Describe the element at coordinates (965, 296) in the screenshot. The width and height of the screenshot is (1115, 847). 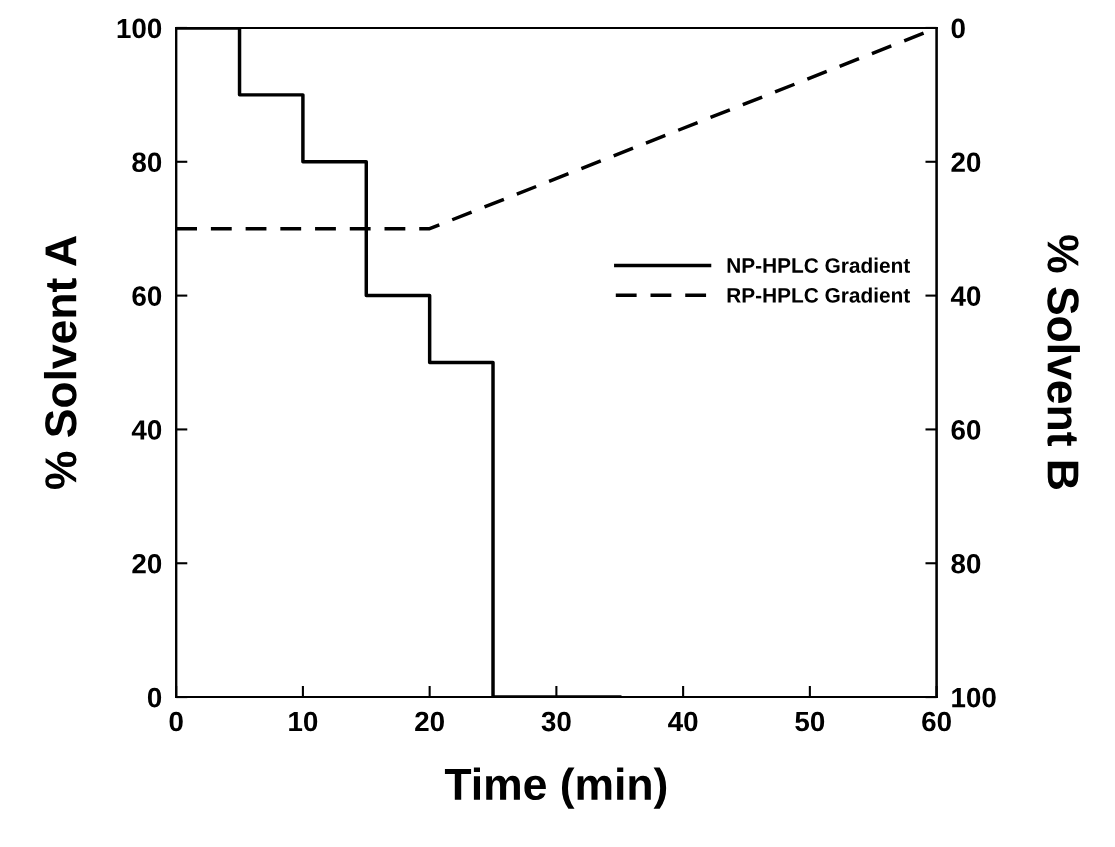
I see `y2-tick-label: 40` at that location.